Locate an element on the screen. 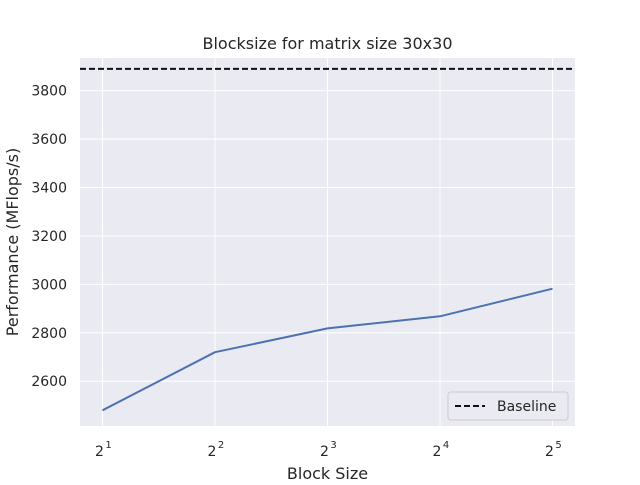 This screenshot has width=640, height=485. x-tick-exponent: 2 is located at coordinates (221, 445).